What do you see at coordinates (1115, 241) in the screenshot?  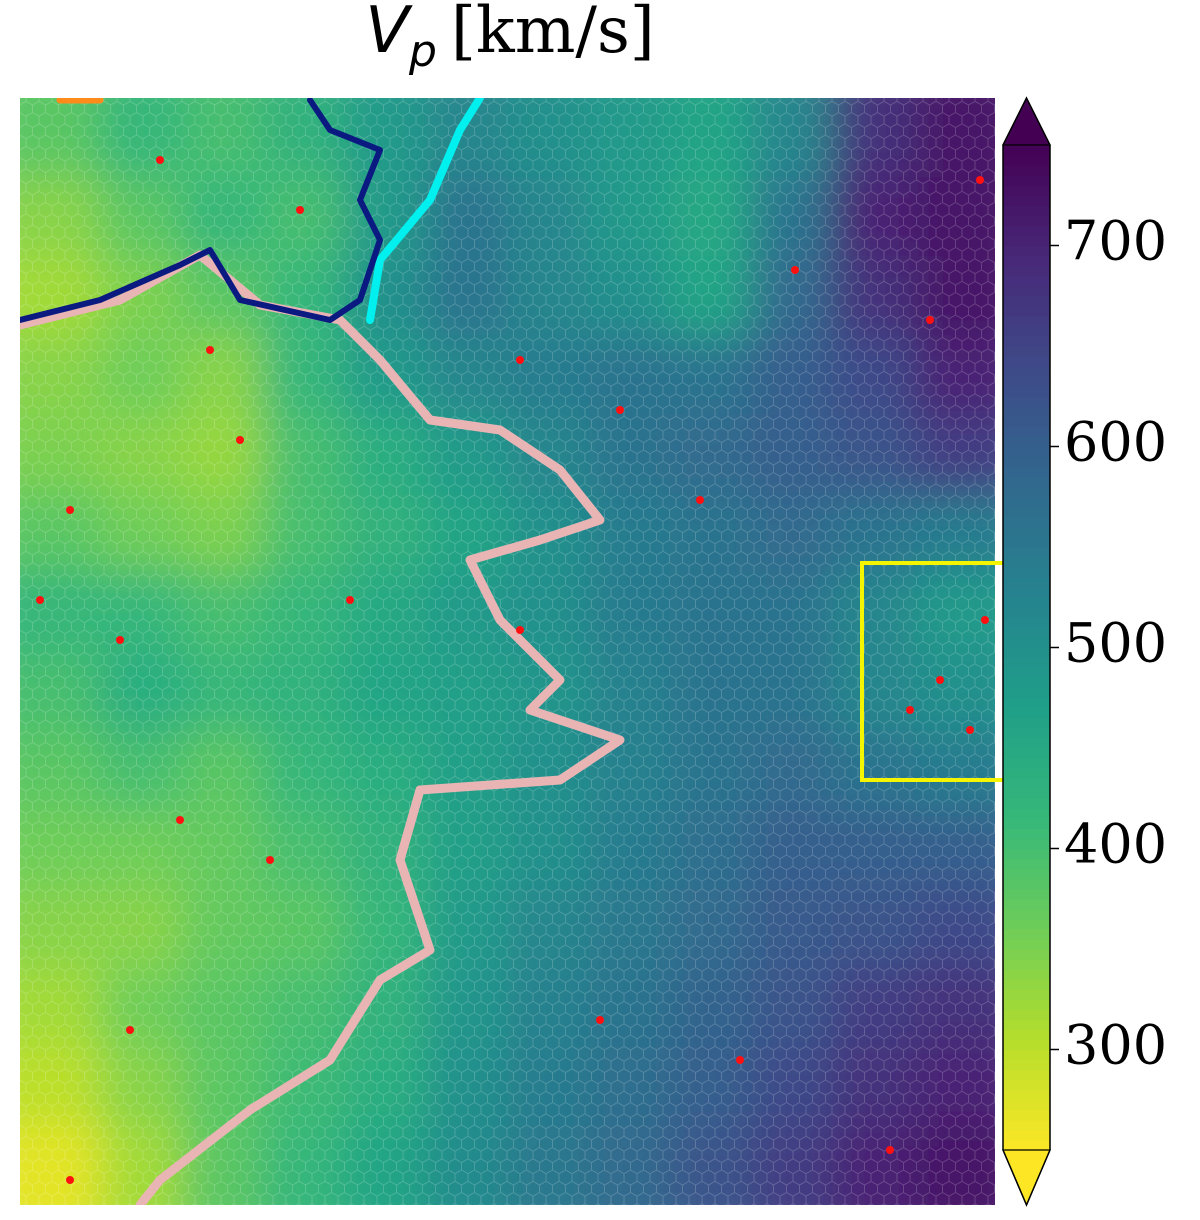 I see `colorbar-tick-label: 700` at bounding box center [1115, 241].